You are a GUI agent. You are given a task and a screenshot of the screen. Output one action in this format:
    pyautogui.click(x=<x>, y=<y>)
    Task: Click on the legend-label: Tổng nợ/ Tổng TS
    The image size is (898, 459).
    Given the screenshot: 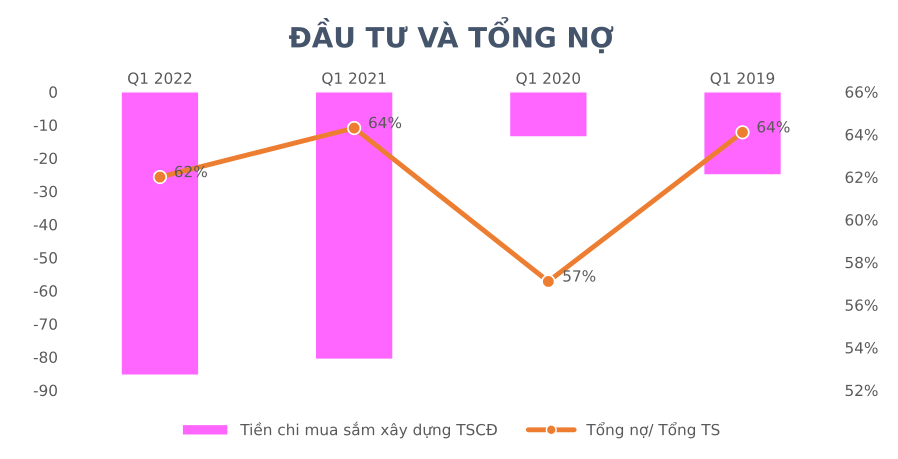 What is the action you would take?
    pyautogui.click(x=653, y=430)
    